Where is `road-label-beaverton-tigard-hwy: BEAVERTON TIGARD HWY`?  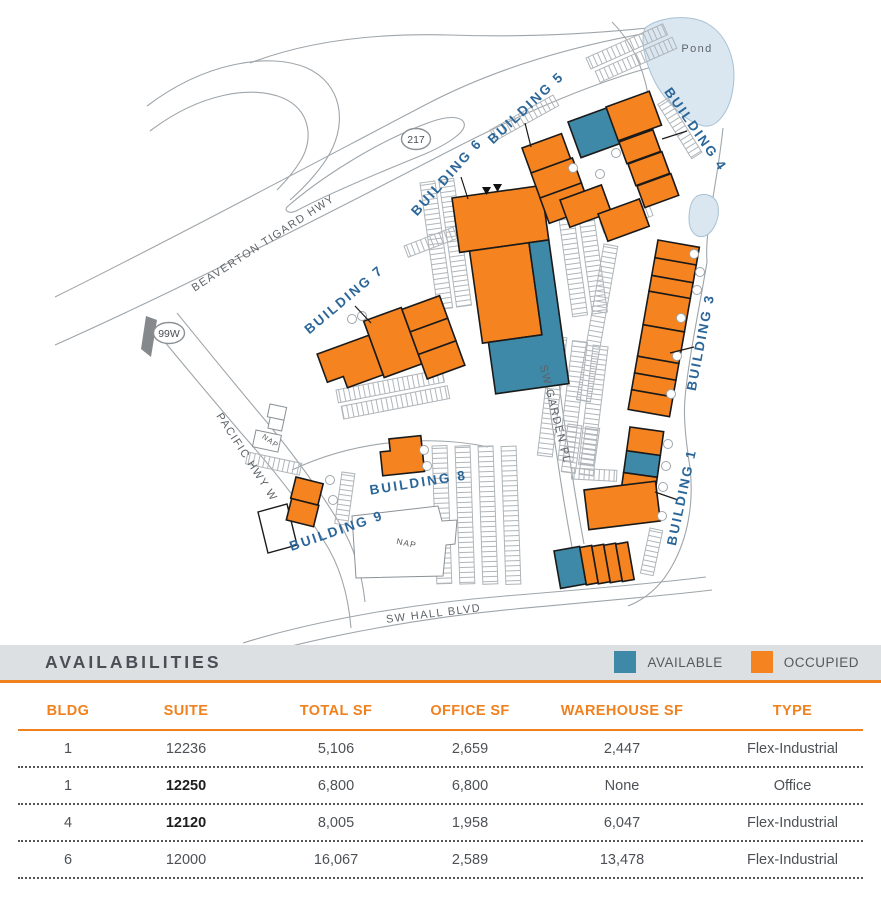 road-label-beaverton-tigard-hwy: BEAVERTON TIGARD HWY is located at coordinates (263, 243).